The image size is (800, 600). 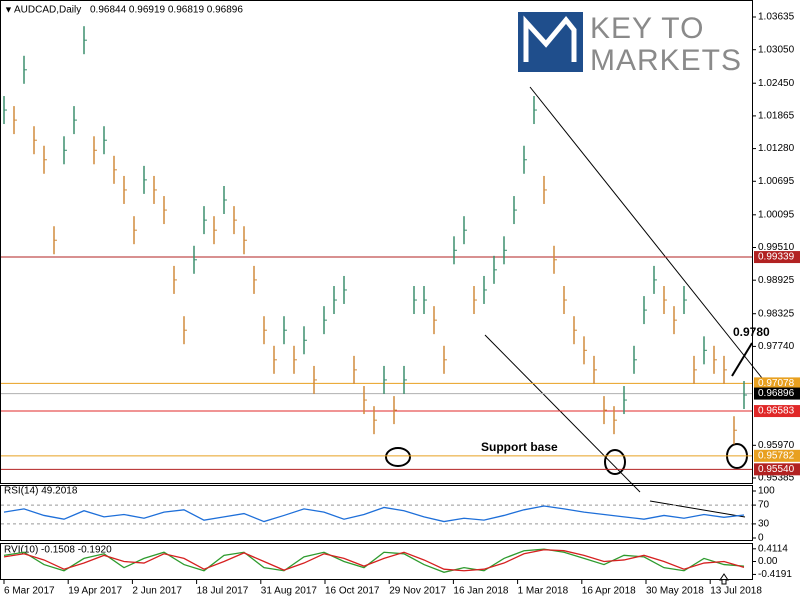 I want to click on chart-subtitle: 0.96844 0.96919 0.96819 0.96896, so click(x=166, y=10).